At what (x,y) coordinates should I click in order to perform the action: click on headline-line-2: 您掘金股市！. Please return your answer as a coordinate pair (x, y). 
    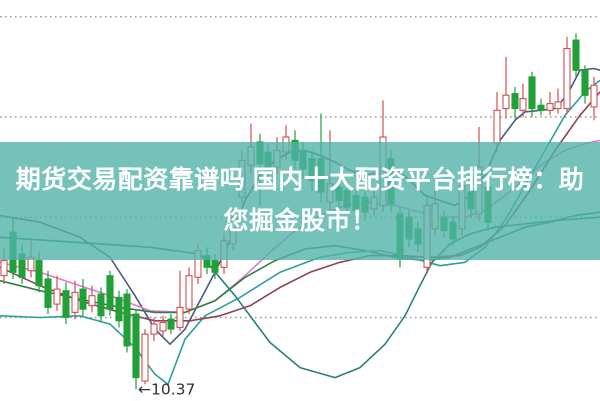
    Looking at the image, I should click on (300, 221).